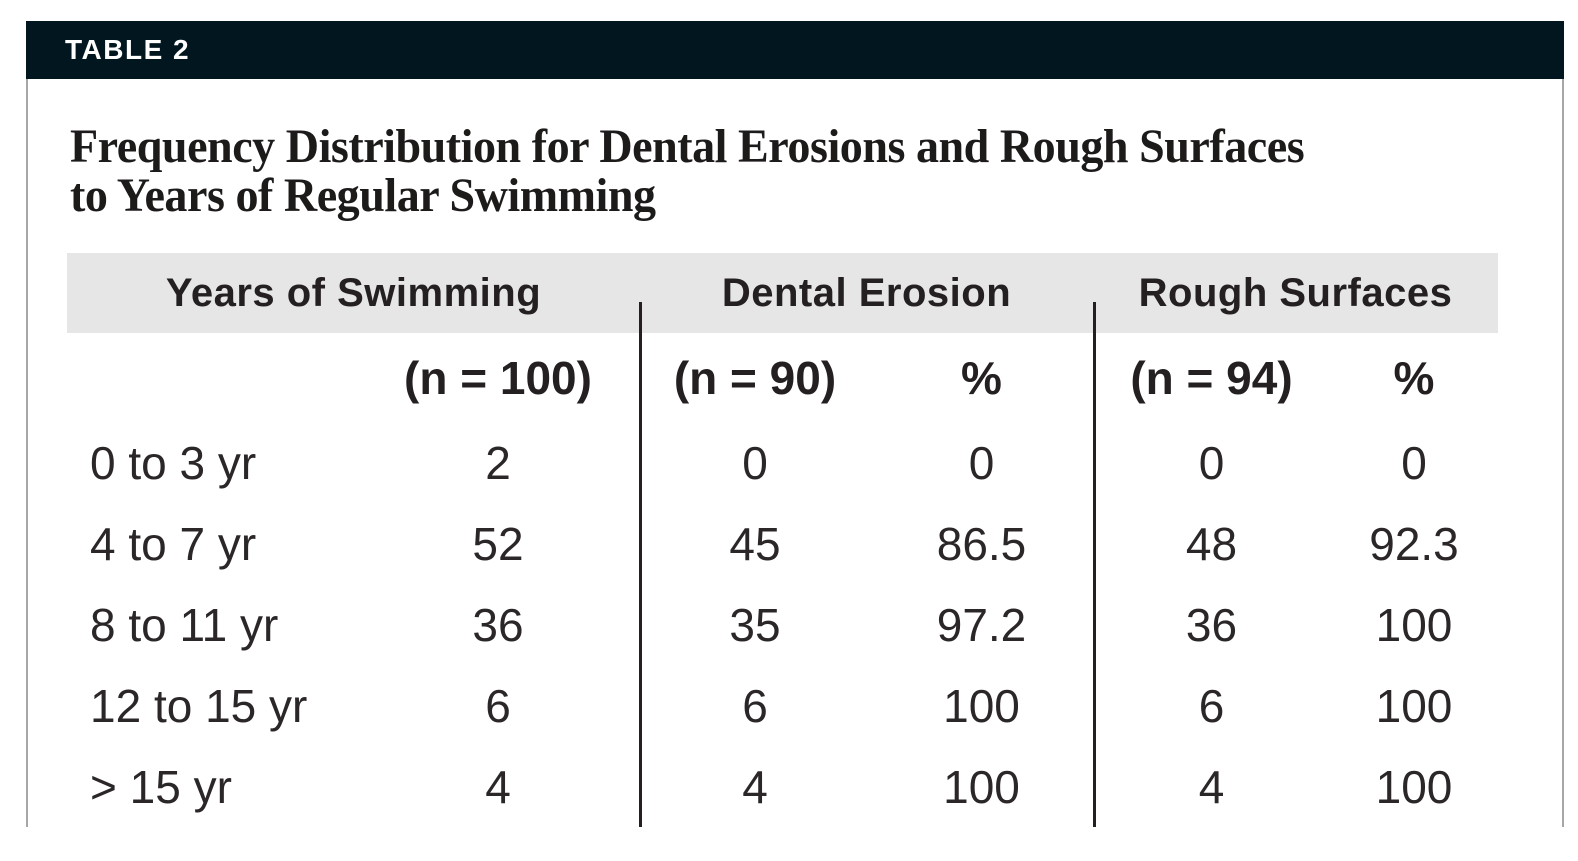  I want to click on cell-rough-n: 36, so click(1211, 624).